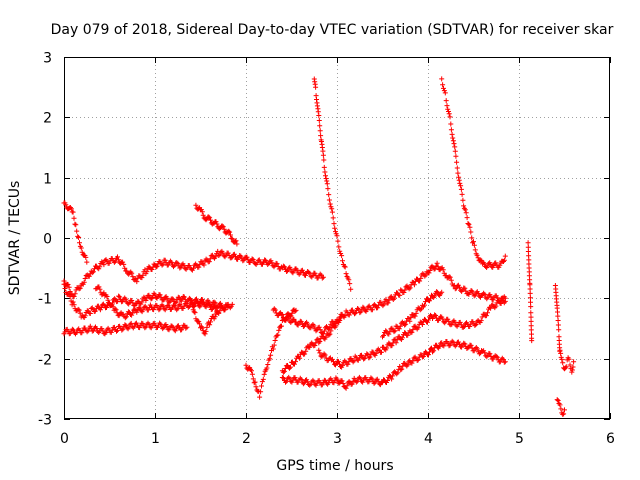  I want to click on y-tick-label: 3, so click(47, 59).